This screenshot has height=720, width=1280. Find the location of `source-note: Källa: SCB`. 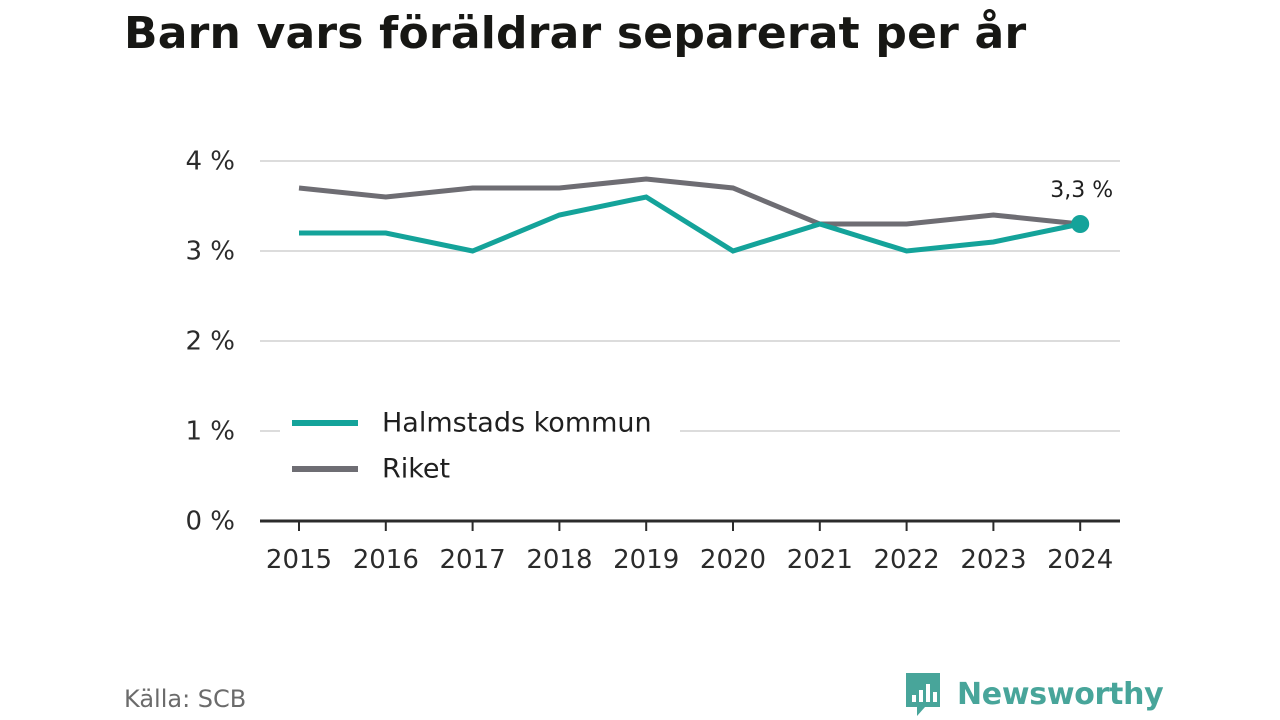

source-note: Källa: SCB is located at coordinates (185, 699).